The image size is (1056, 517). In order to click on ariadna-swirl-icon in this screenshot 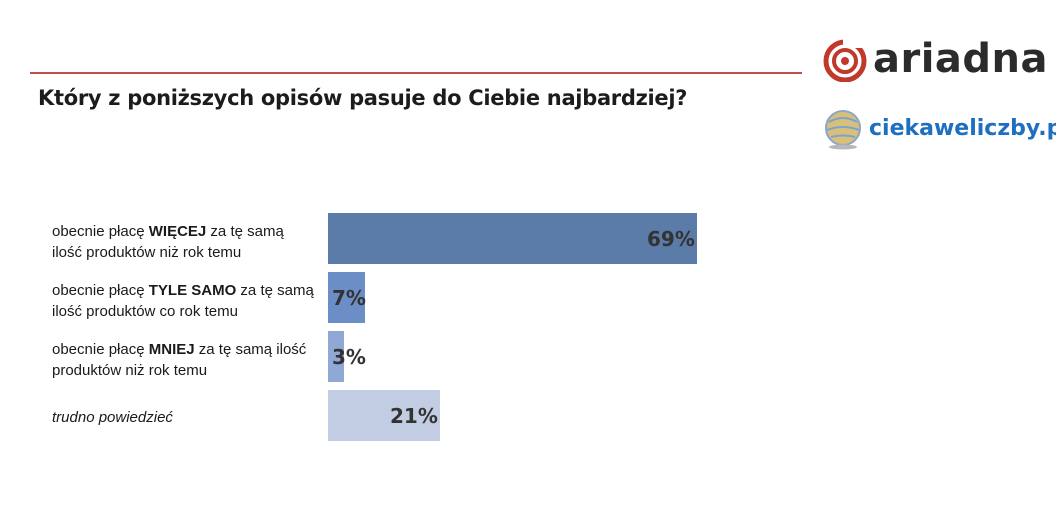, I will do `click(845, 60)`.